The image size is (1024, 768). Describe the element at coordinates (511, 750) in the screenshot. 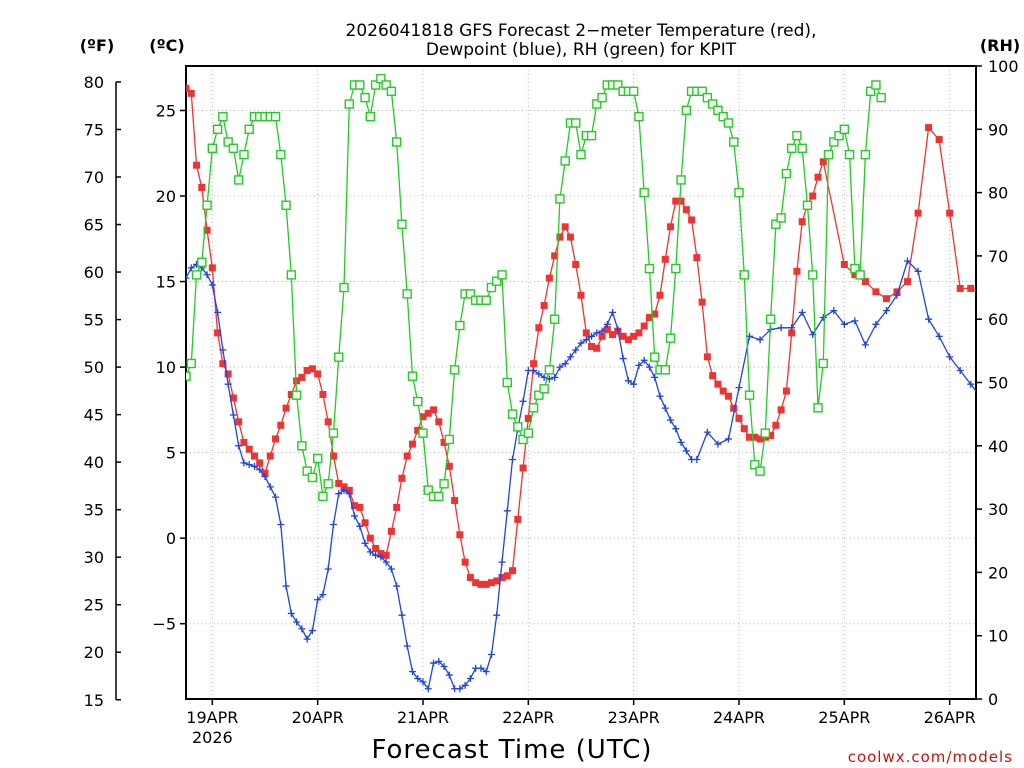

I see `x-axis-title: Forecast Time (UTC)` at that location.